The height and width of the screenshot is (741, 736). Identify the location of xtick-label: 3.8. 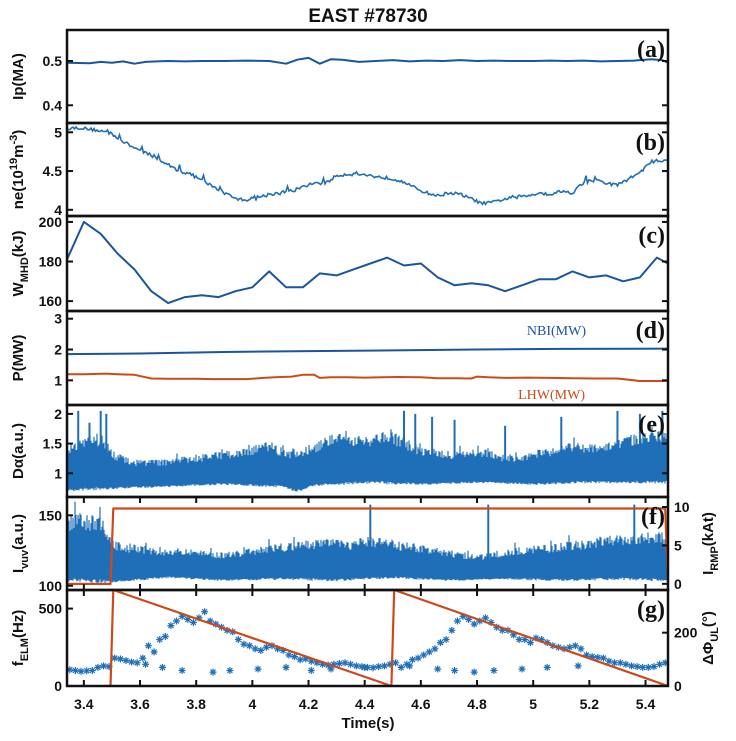
(196, 704).